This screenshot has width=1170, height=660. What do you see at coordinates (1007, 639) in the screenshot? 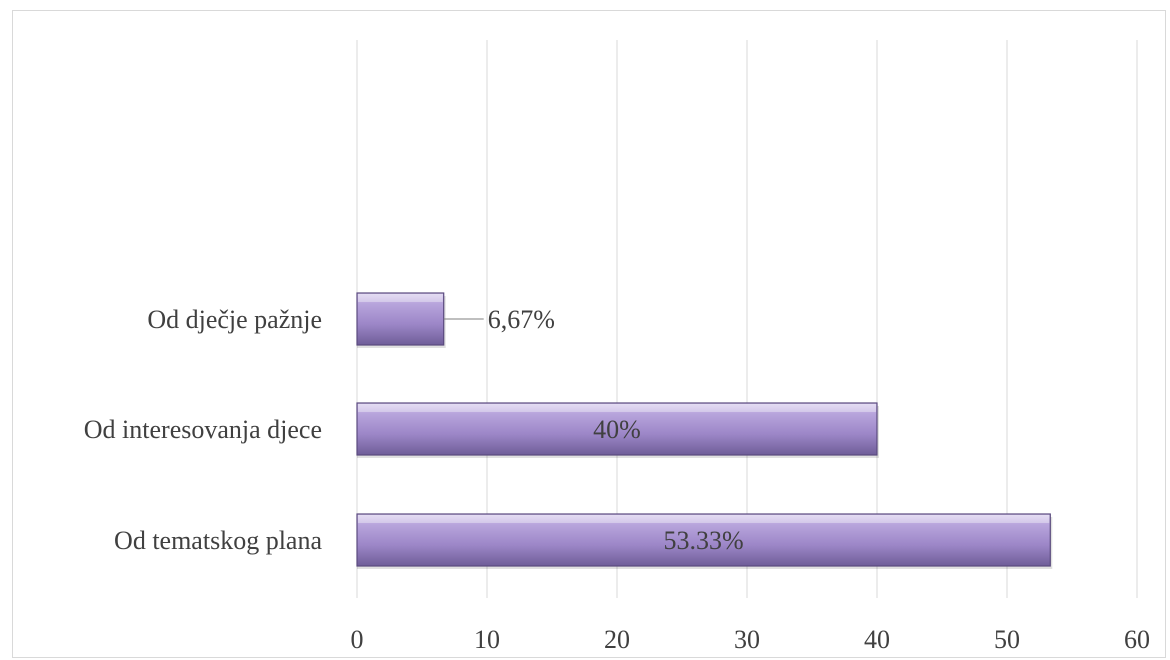
I see `x-tick-label: 50` at bounding box center [1007, 639].